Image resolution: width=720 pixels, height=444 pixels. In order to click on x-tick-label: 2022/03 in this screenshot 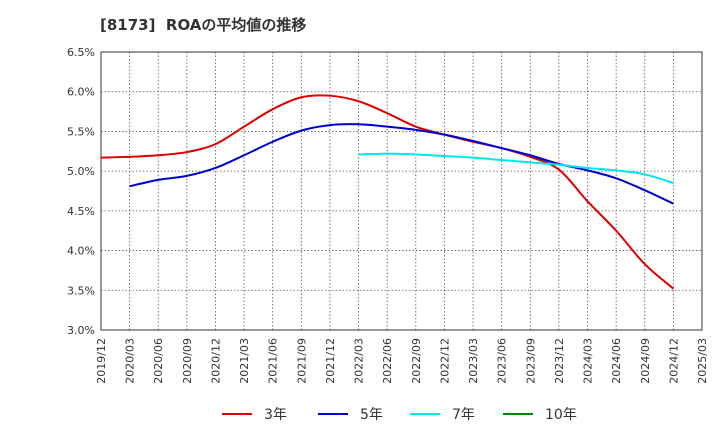, I will do `click(359, 361)`.